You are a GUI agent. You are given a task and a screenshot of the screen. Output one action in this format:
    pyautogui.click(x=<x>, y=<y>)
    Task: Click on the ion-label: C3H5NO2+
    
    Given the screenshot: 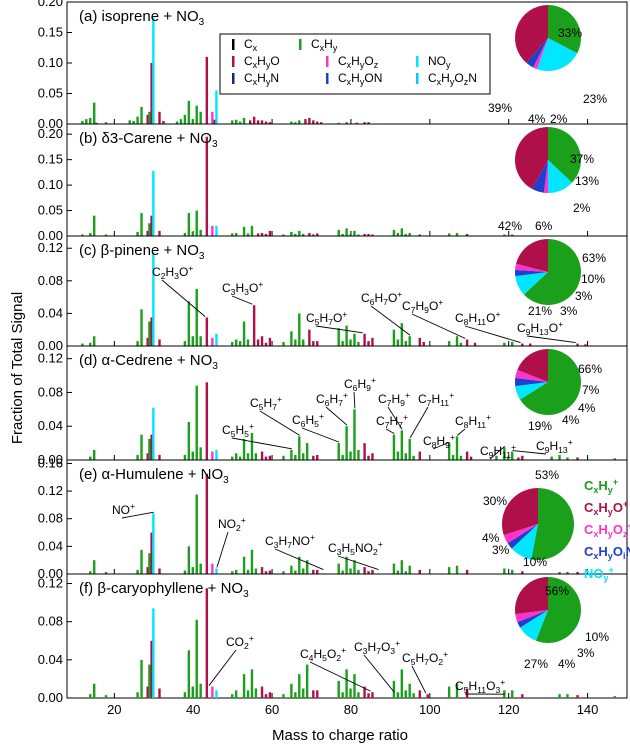 What is the action you would take?
    pyautogui.click(x=355, y=548)
    